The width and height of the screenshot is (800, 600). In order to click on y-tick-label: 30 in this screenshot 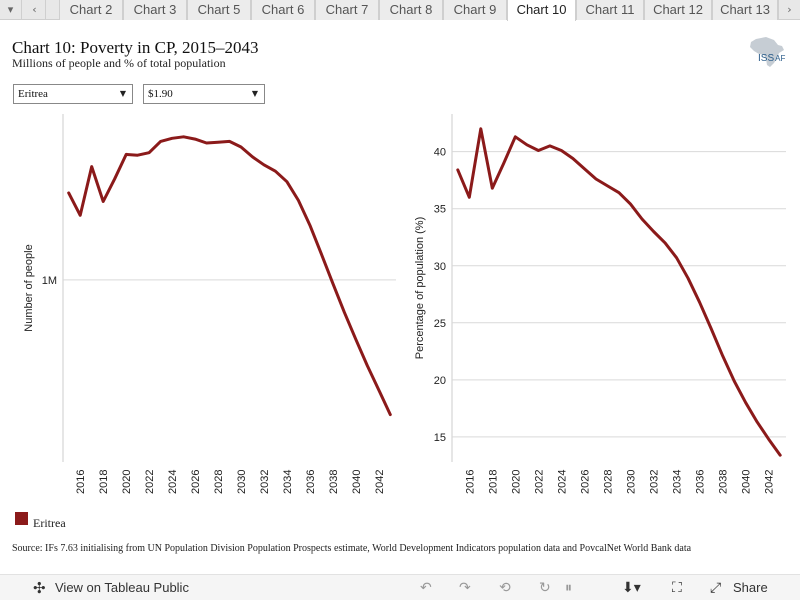, I will do `click(440, 267)`.